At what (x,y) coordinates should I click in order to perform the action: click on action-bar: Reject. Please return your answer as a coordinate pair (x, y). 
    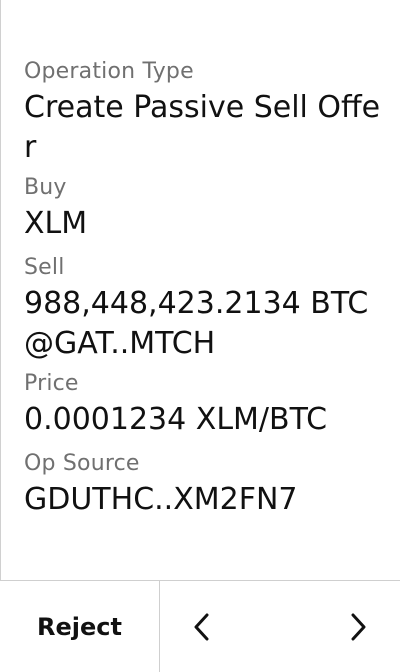
    Looking at the image, I should click on (200, 626).